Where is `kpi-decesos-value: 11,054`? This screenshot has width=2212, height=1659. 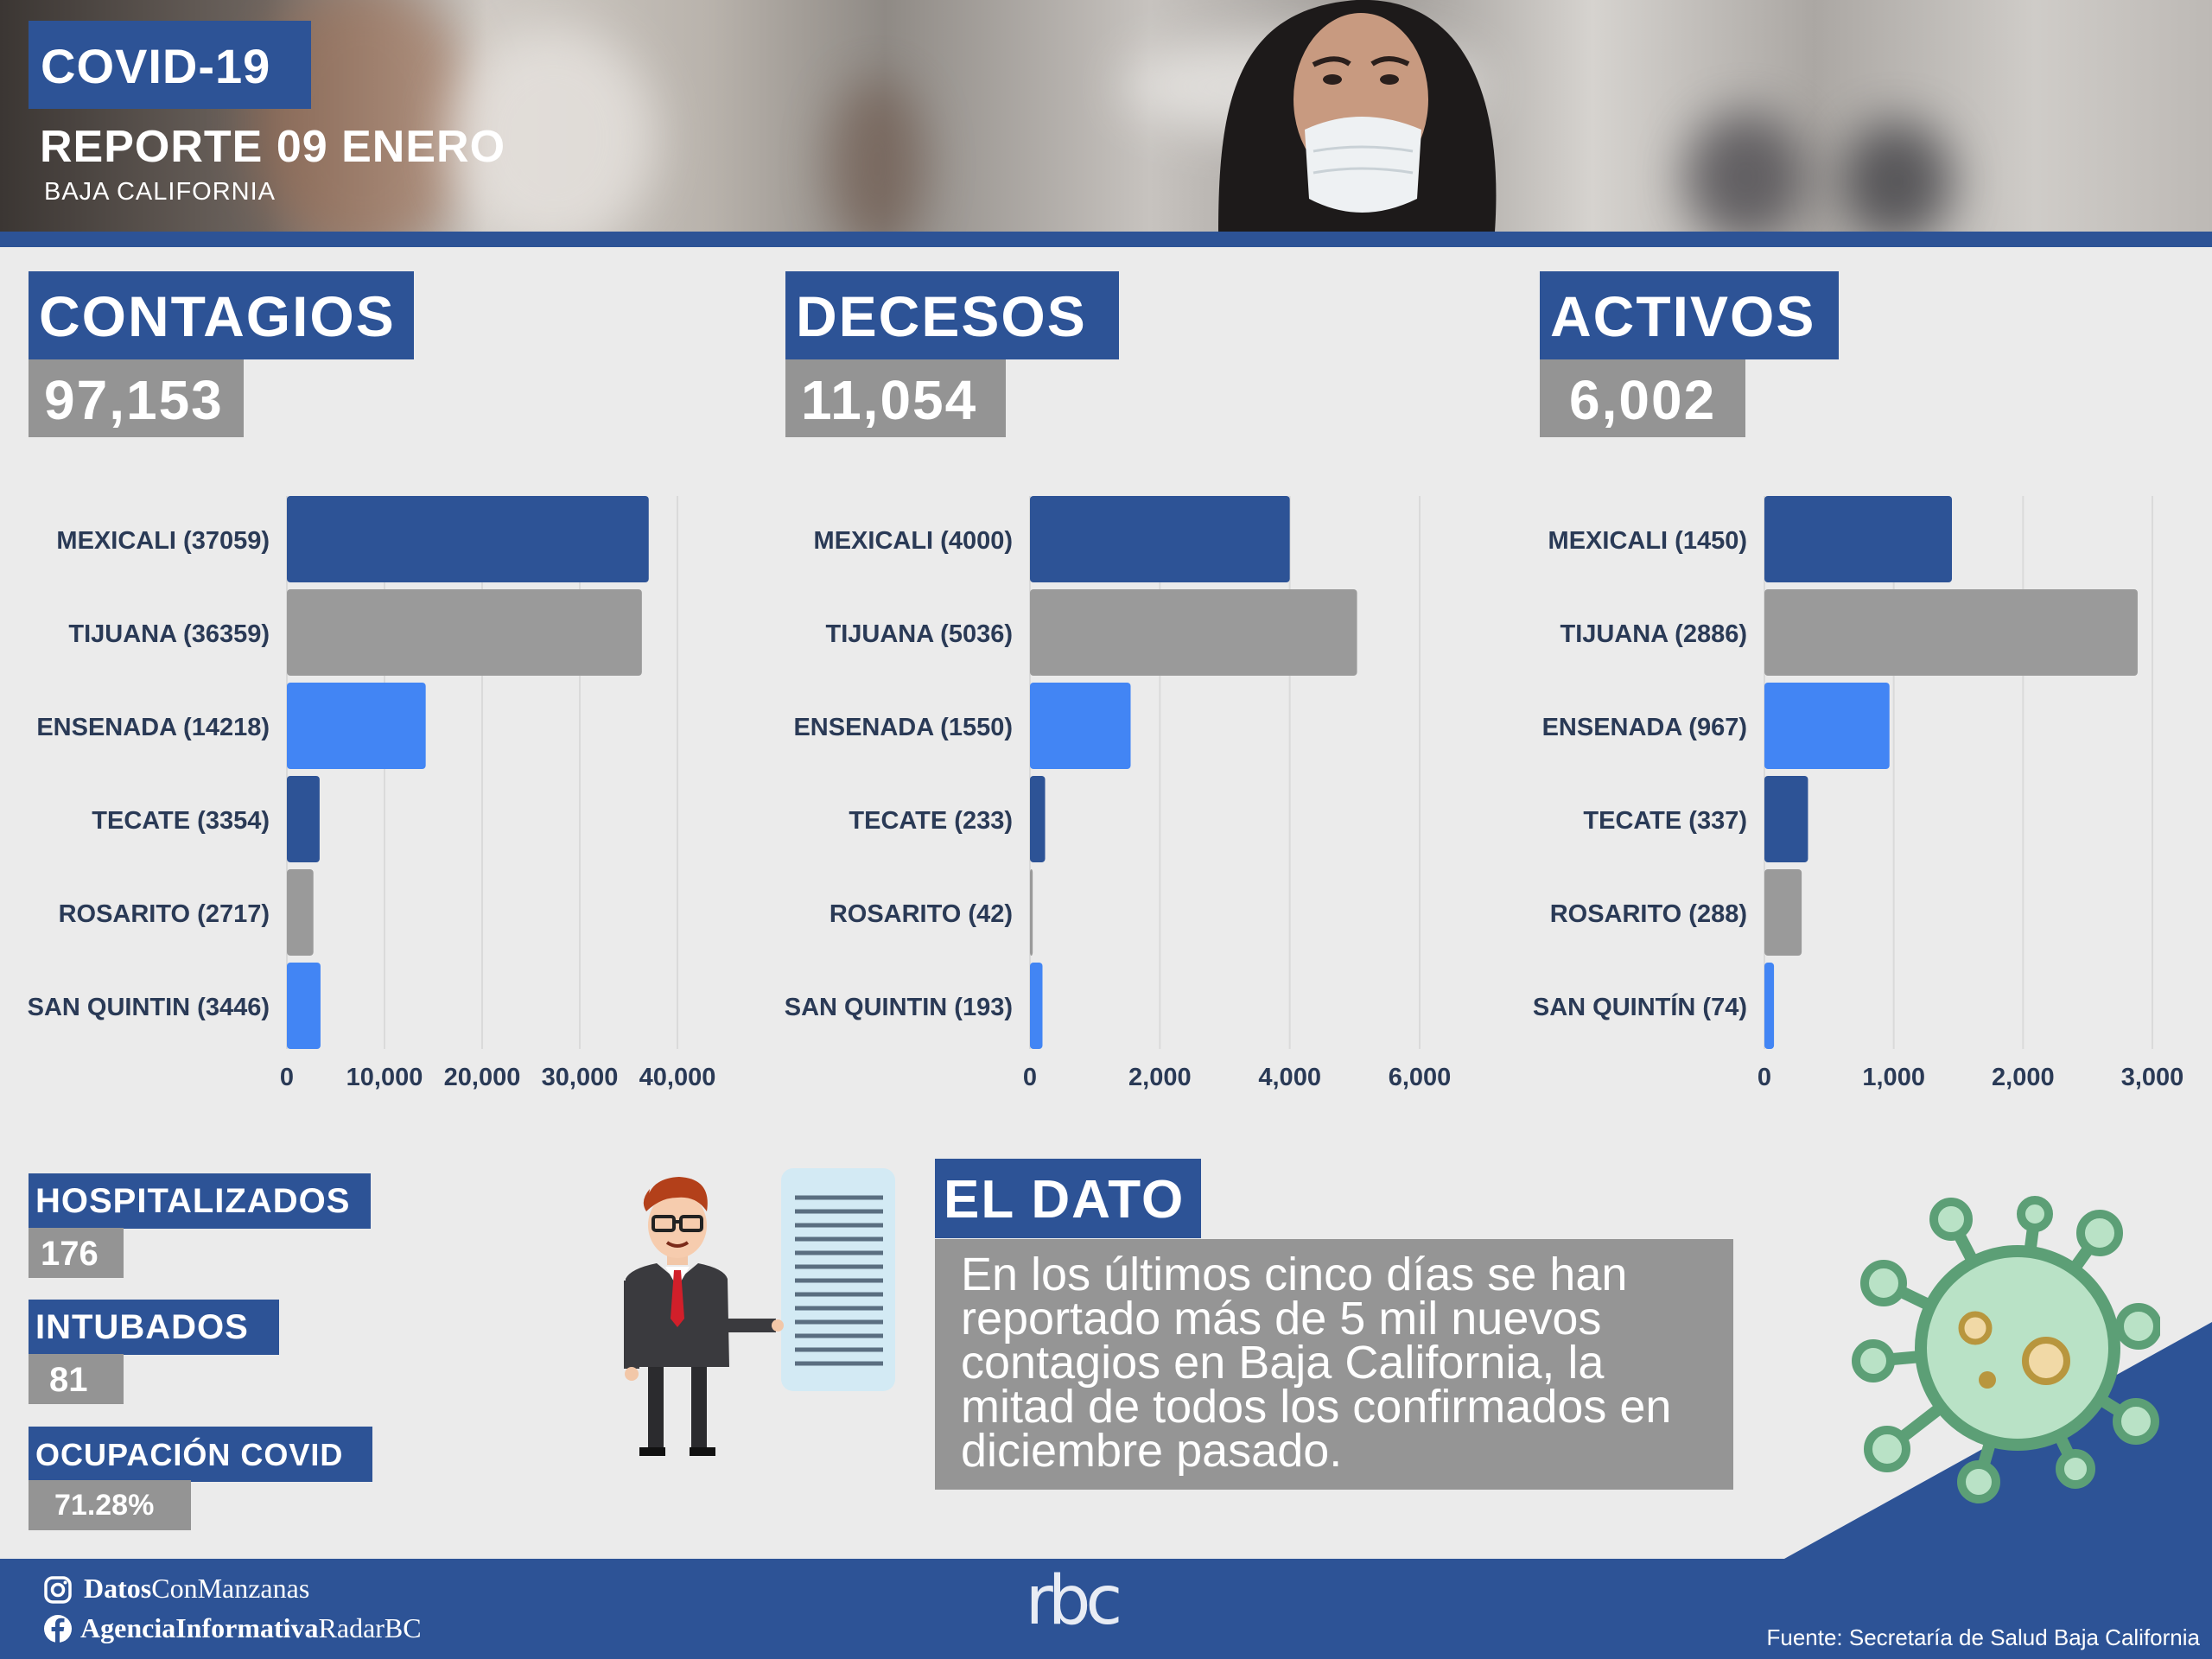
kpi-decesos-value: 11,054 is located at coordinates (895, 398).